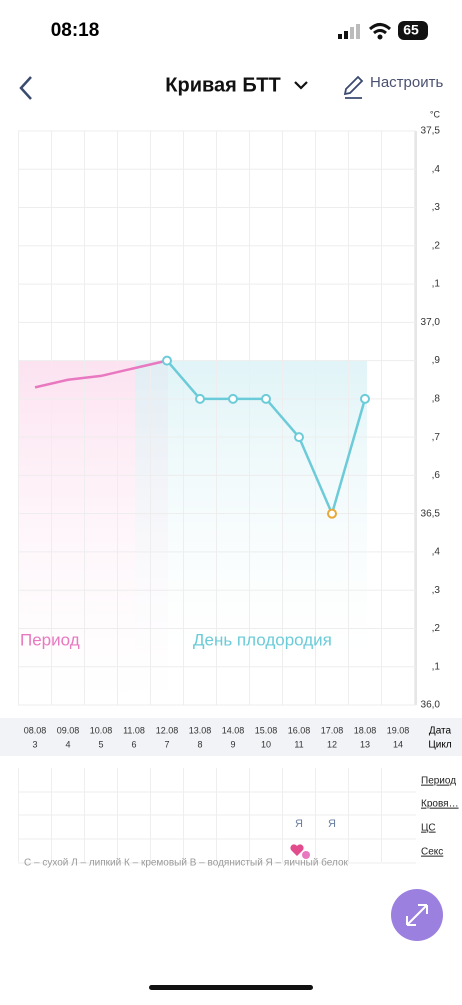  I want to click on date-label: 17.08, so click(332, 730).